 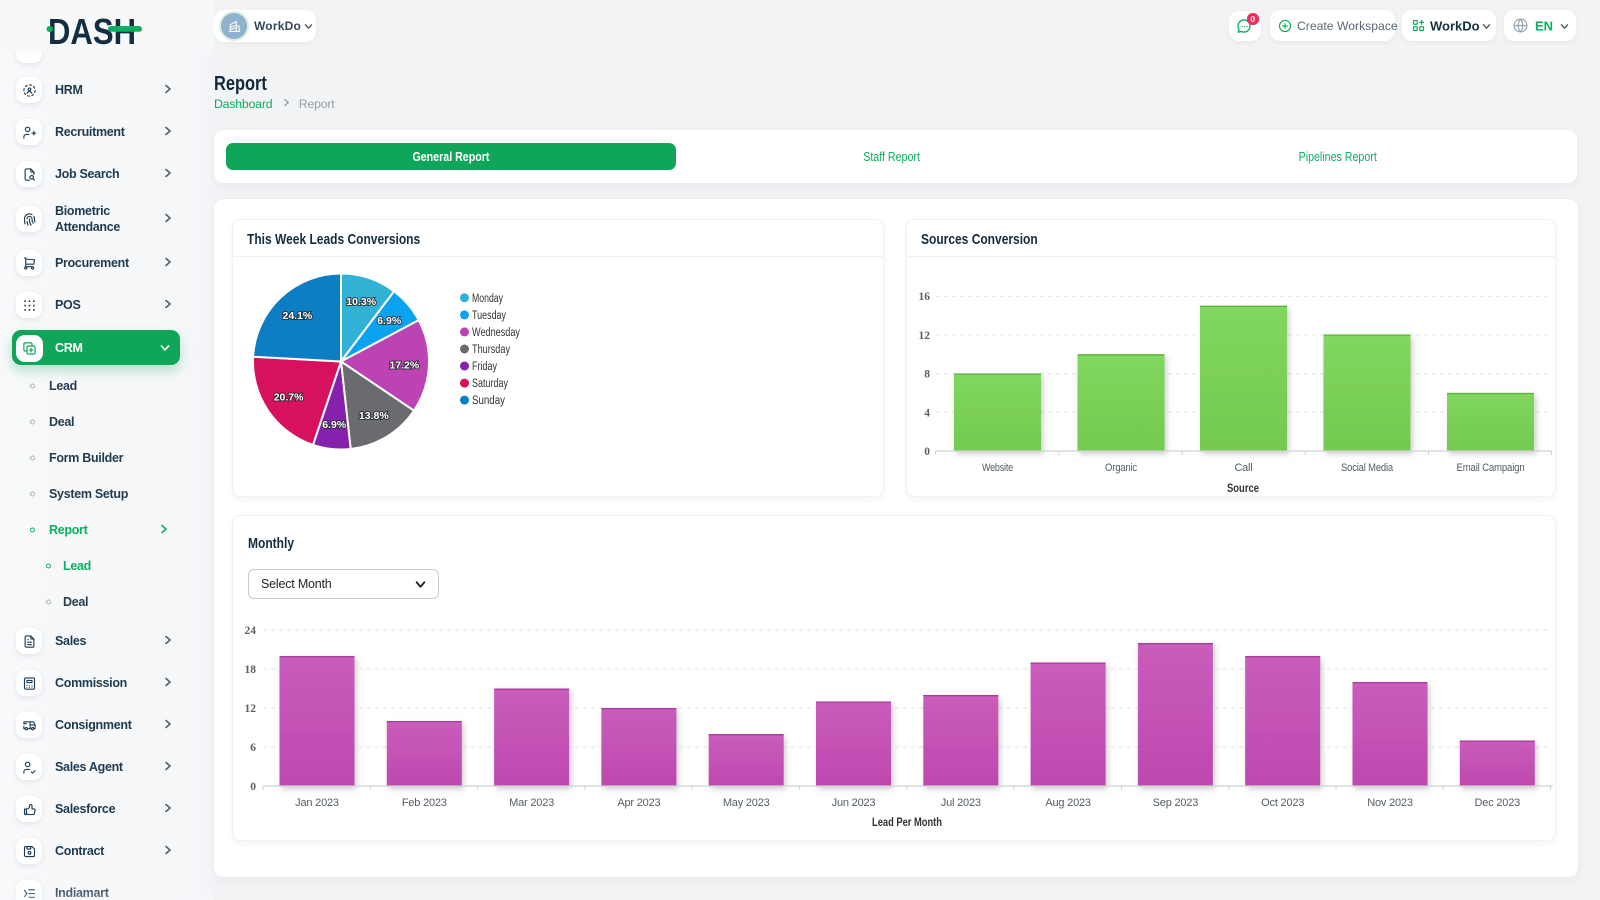 What do you see at coordinates (490, 384) in the screenshot?
I see `svg-text: Saturday` at bounding box center [490, 384].